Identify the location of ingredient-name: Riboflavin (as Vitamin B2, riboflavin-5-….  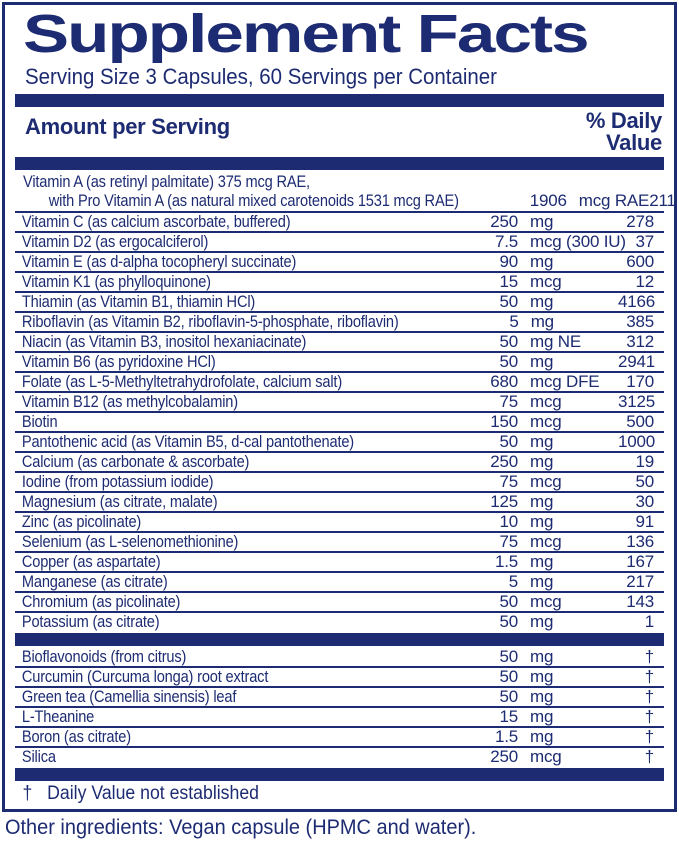
(210, 321).